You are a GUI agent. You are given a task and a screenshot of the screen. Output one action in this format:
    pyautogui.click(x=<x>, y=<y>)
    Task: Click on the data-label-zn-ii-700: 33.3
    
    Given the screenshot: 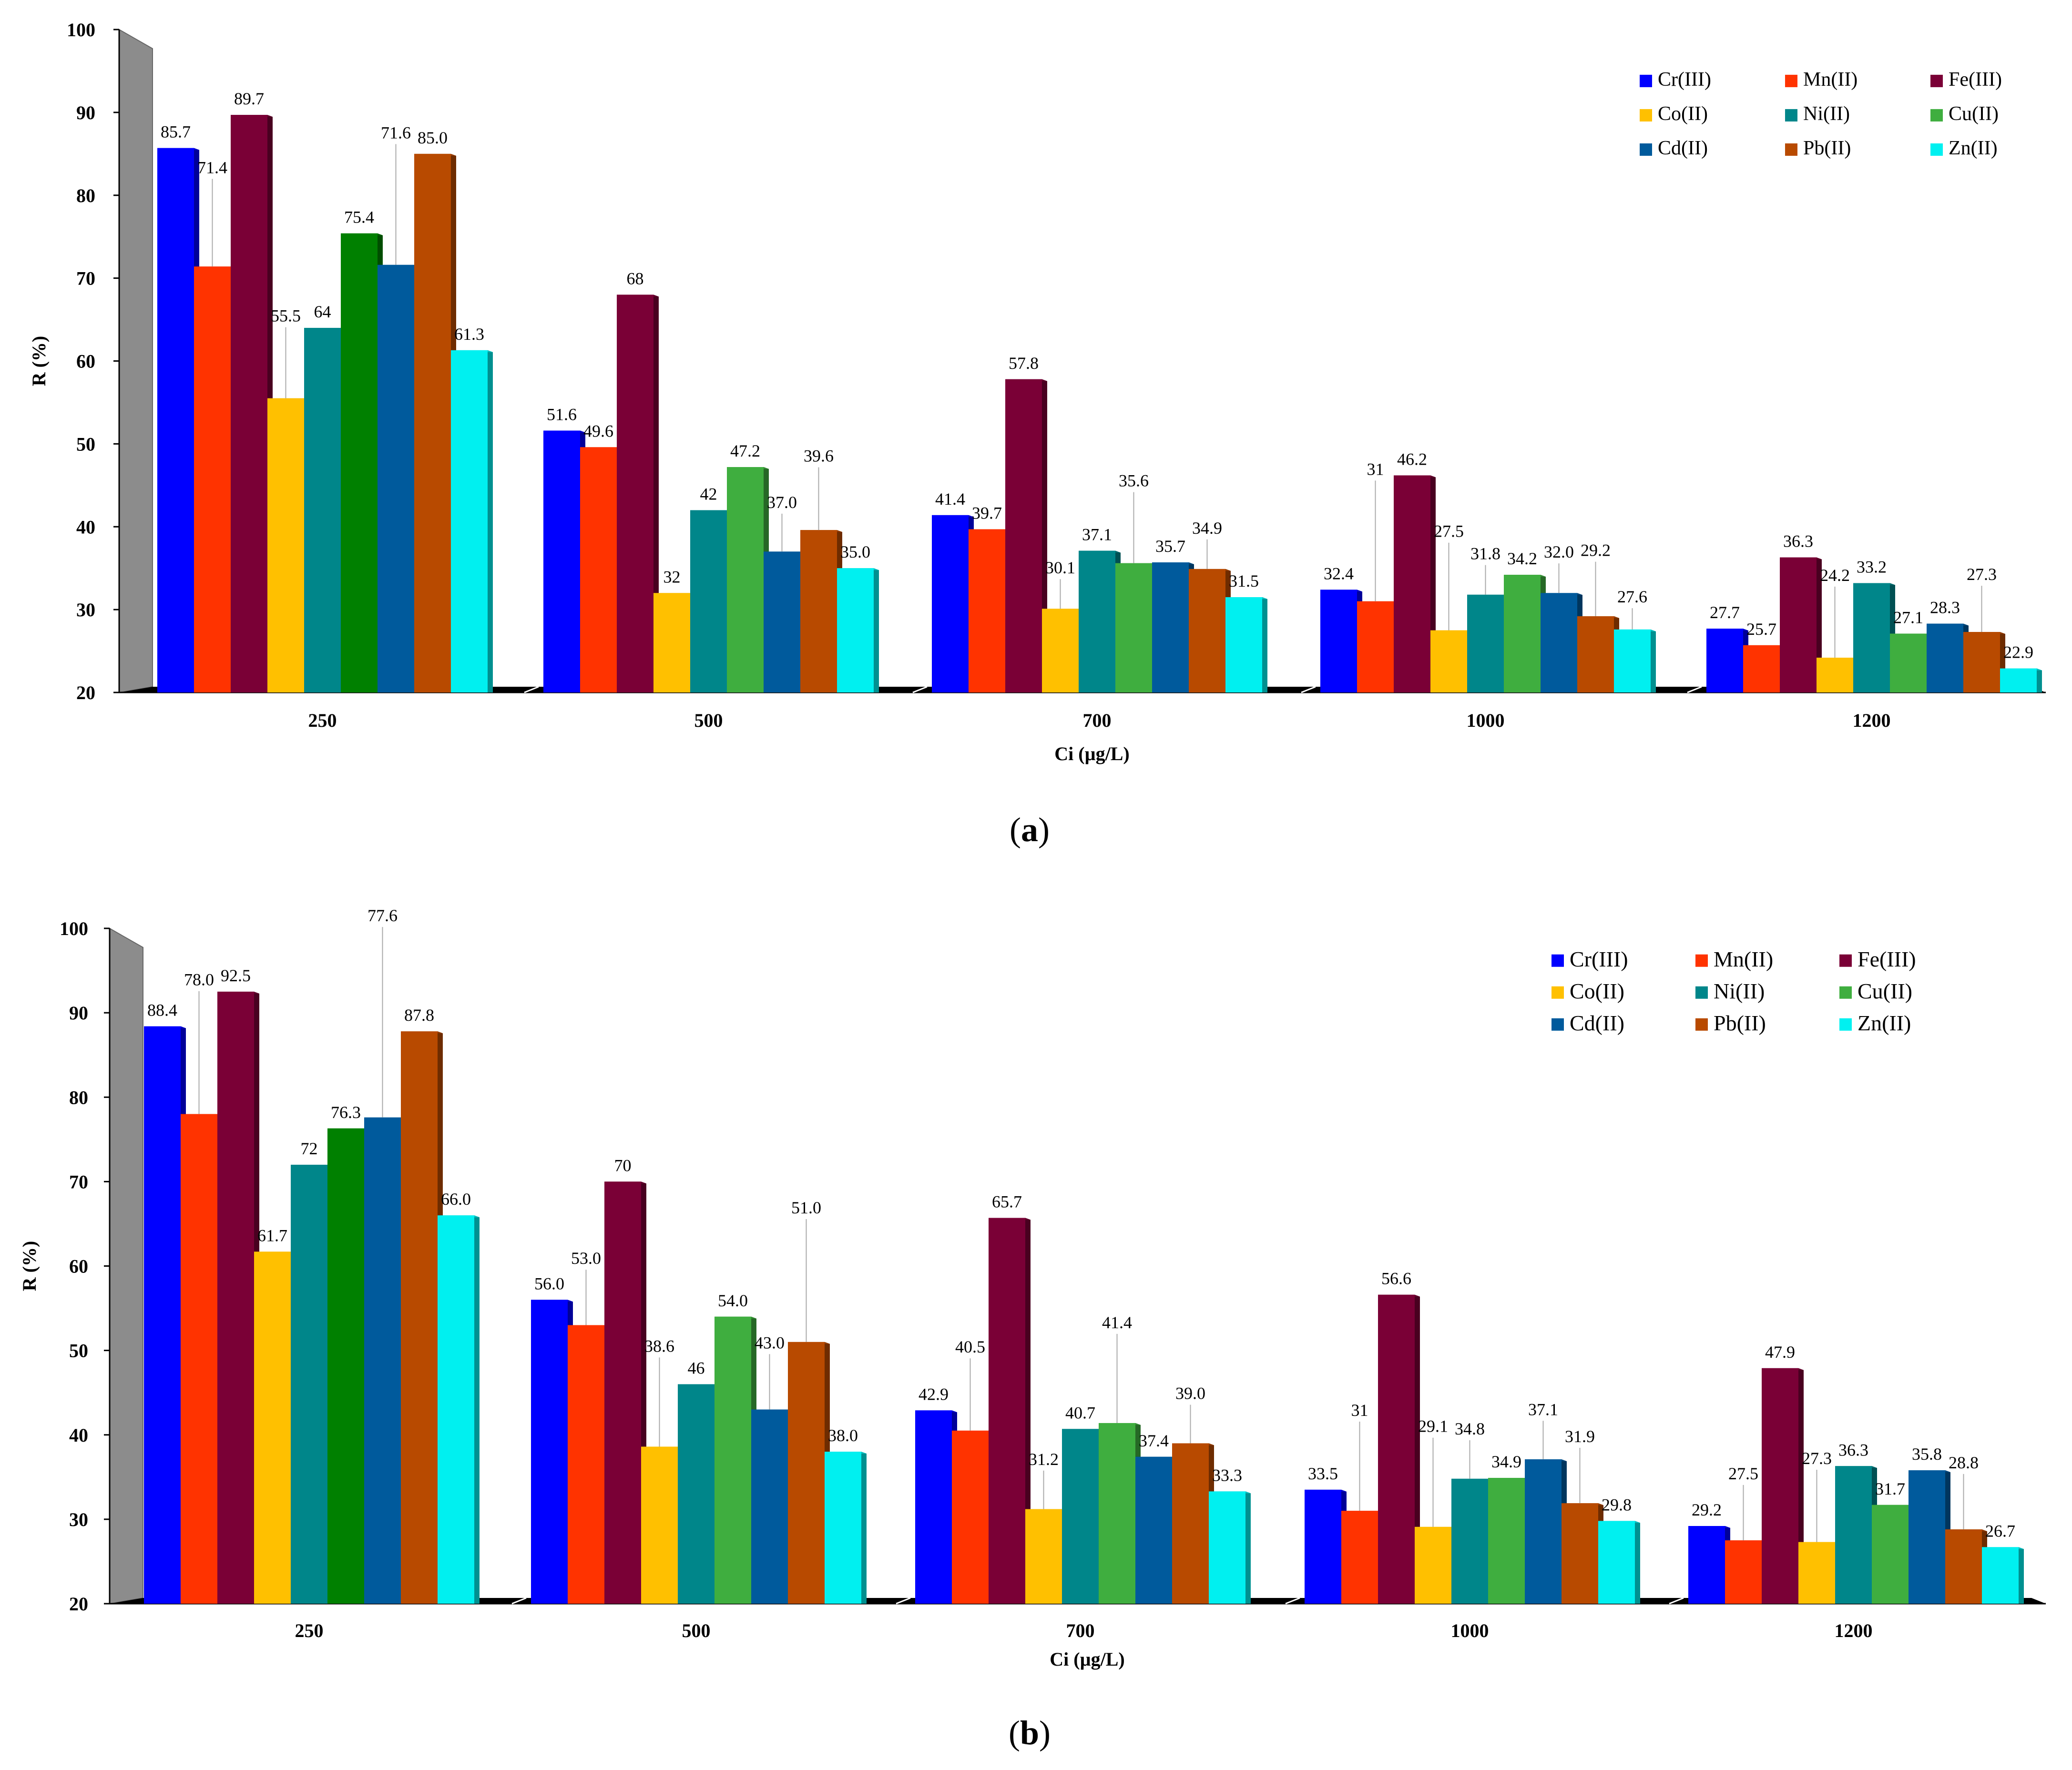 What is the action you would take?
    pyautogui.click(x=1227, y=1475)
    